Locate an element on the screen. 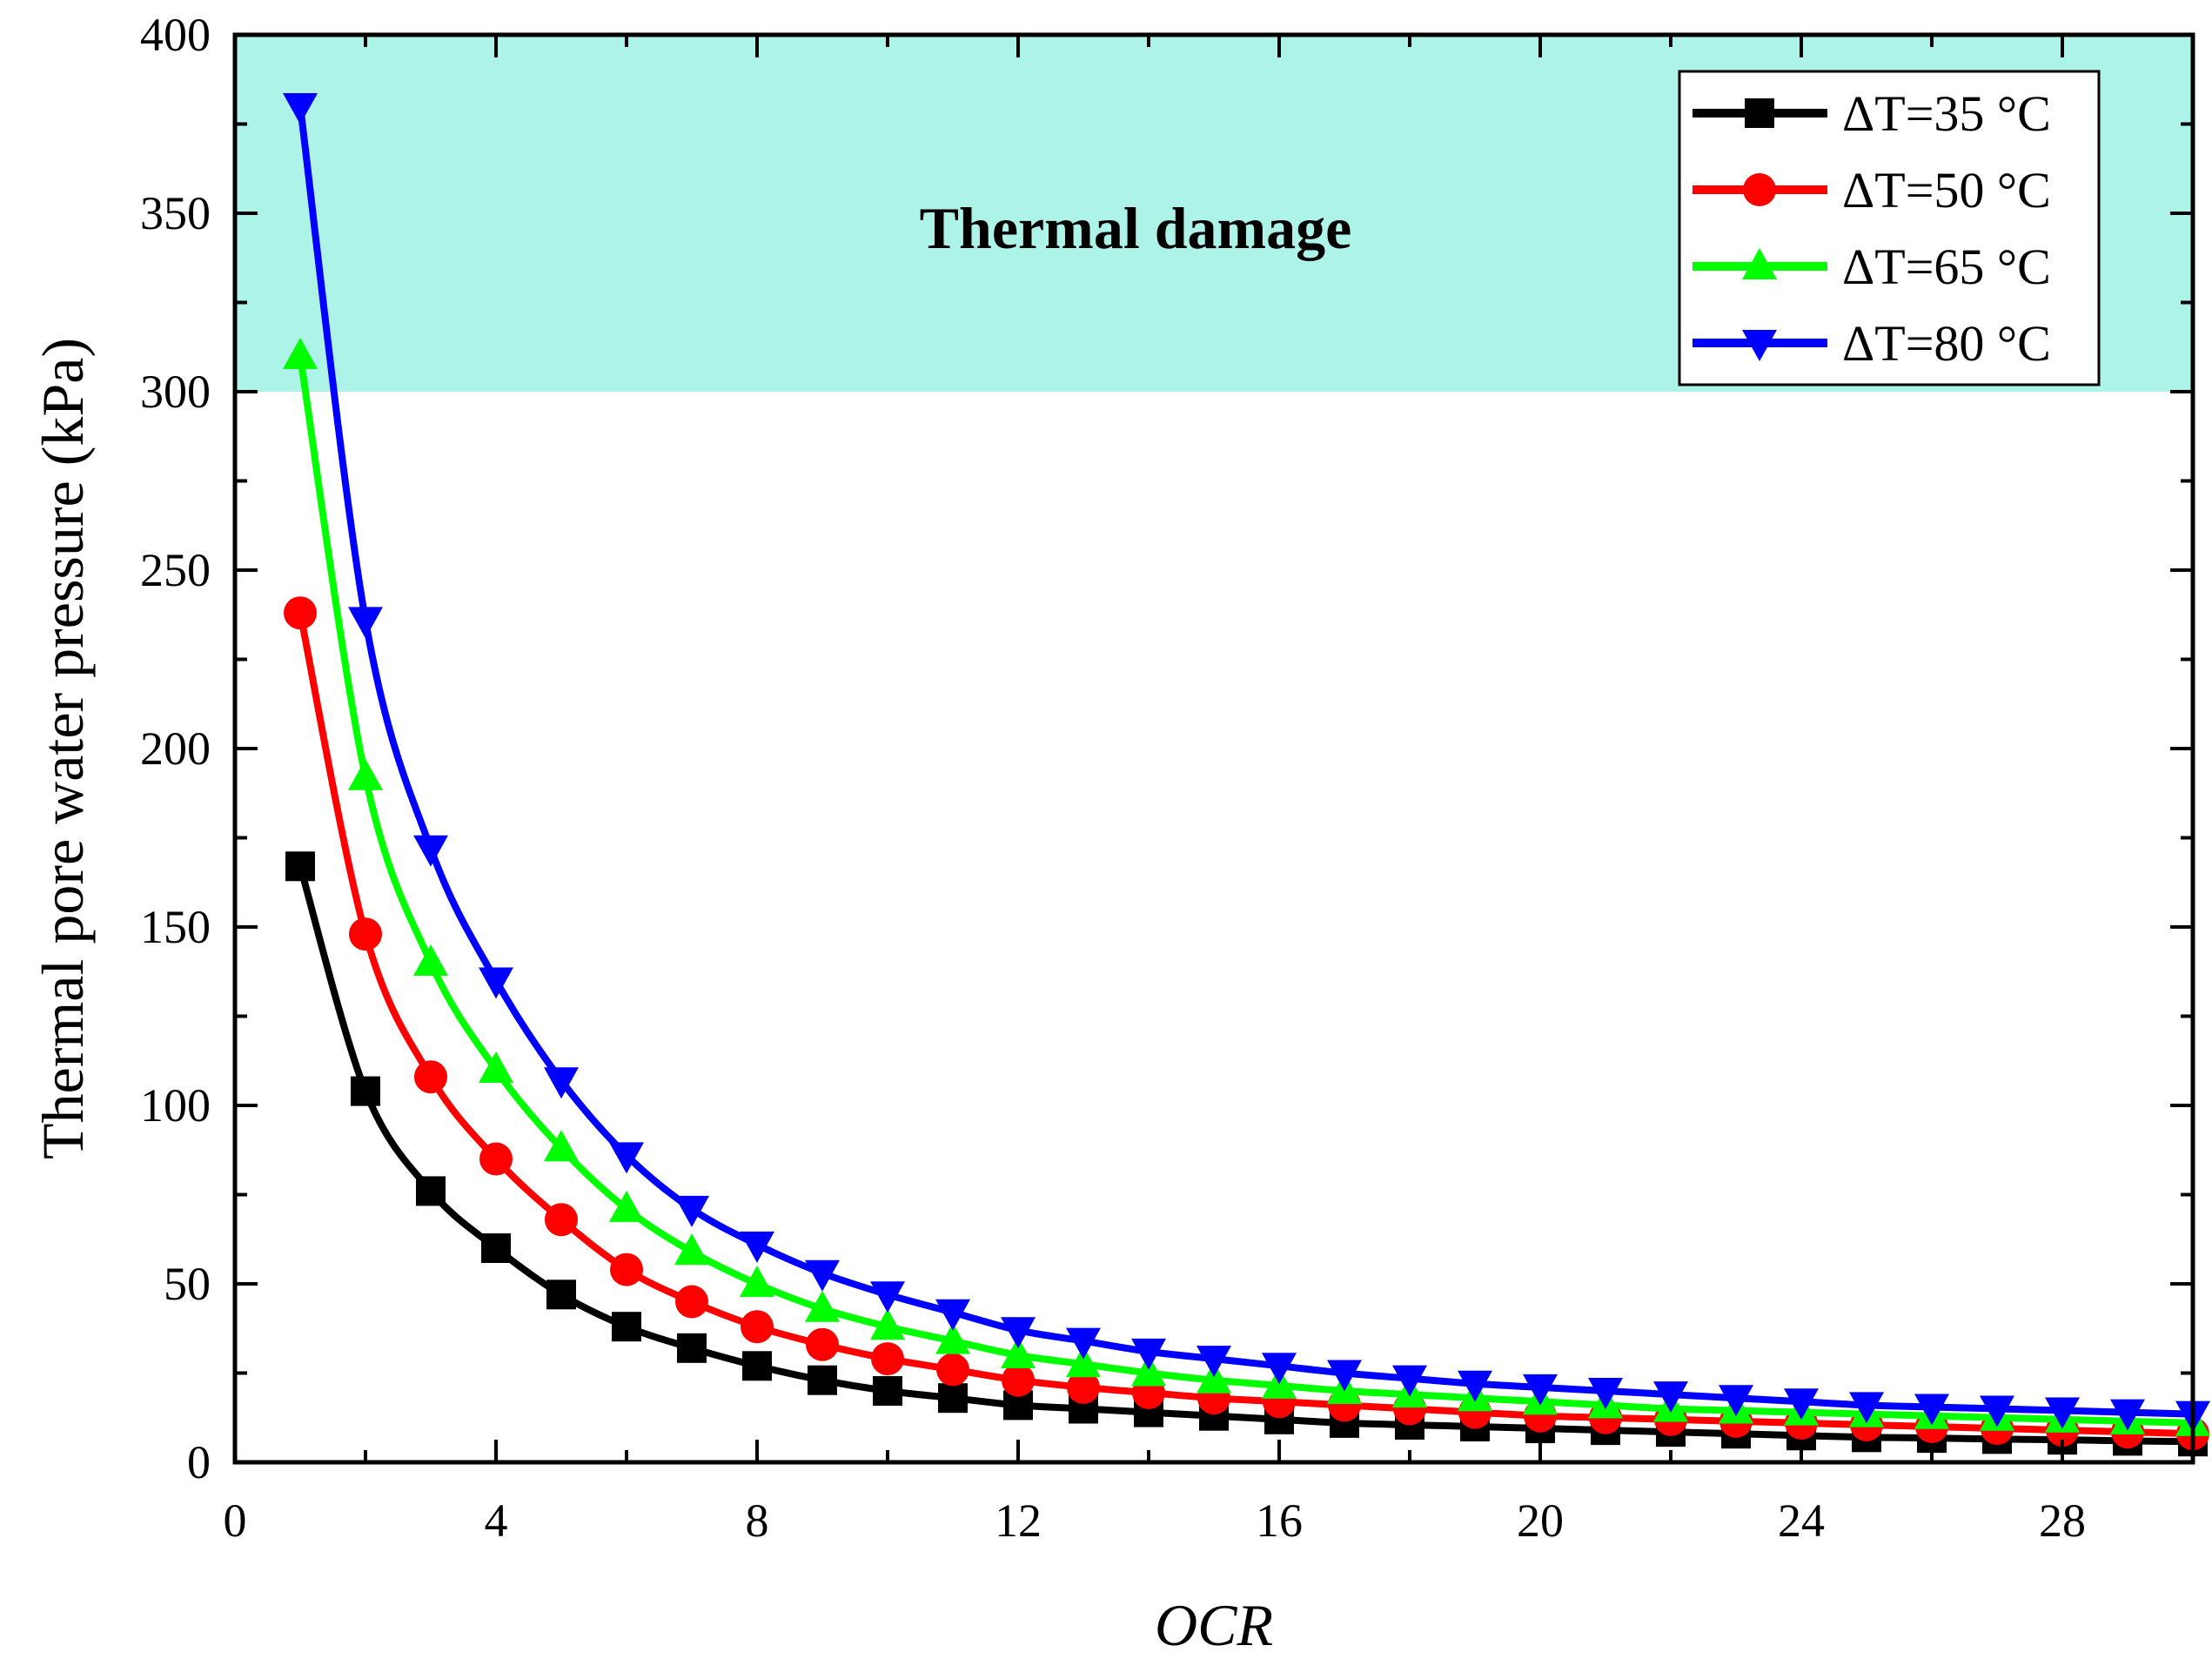 The width and height of the screenshot is (2212, 1659). legend-label: ΔT=65 °C is located at coordinates (1946, 266).